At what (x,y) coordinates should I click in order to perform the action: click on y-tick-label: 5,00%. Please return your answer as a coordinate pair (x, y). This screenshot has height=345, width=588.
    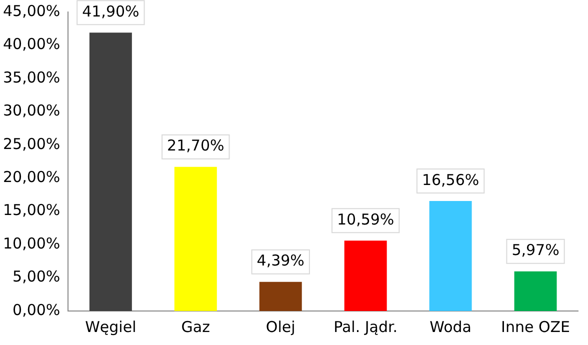
    Looking at the image, I should click on (36, 277).